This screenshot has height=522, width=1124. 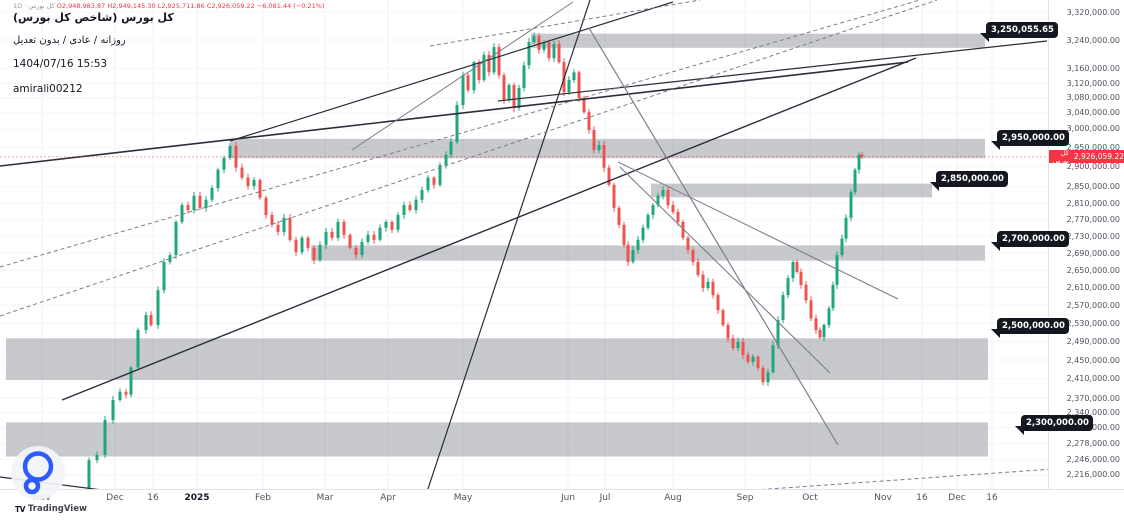 I want to click on downtrend-shallow, so click(x=758, y=230).